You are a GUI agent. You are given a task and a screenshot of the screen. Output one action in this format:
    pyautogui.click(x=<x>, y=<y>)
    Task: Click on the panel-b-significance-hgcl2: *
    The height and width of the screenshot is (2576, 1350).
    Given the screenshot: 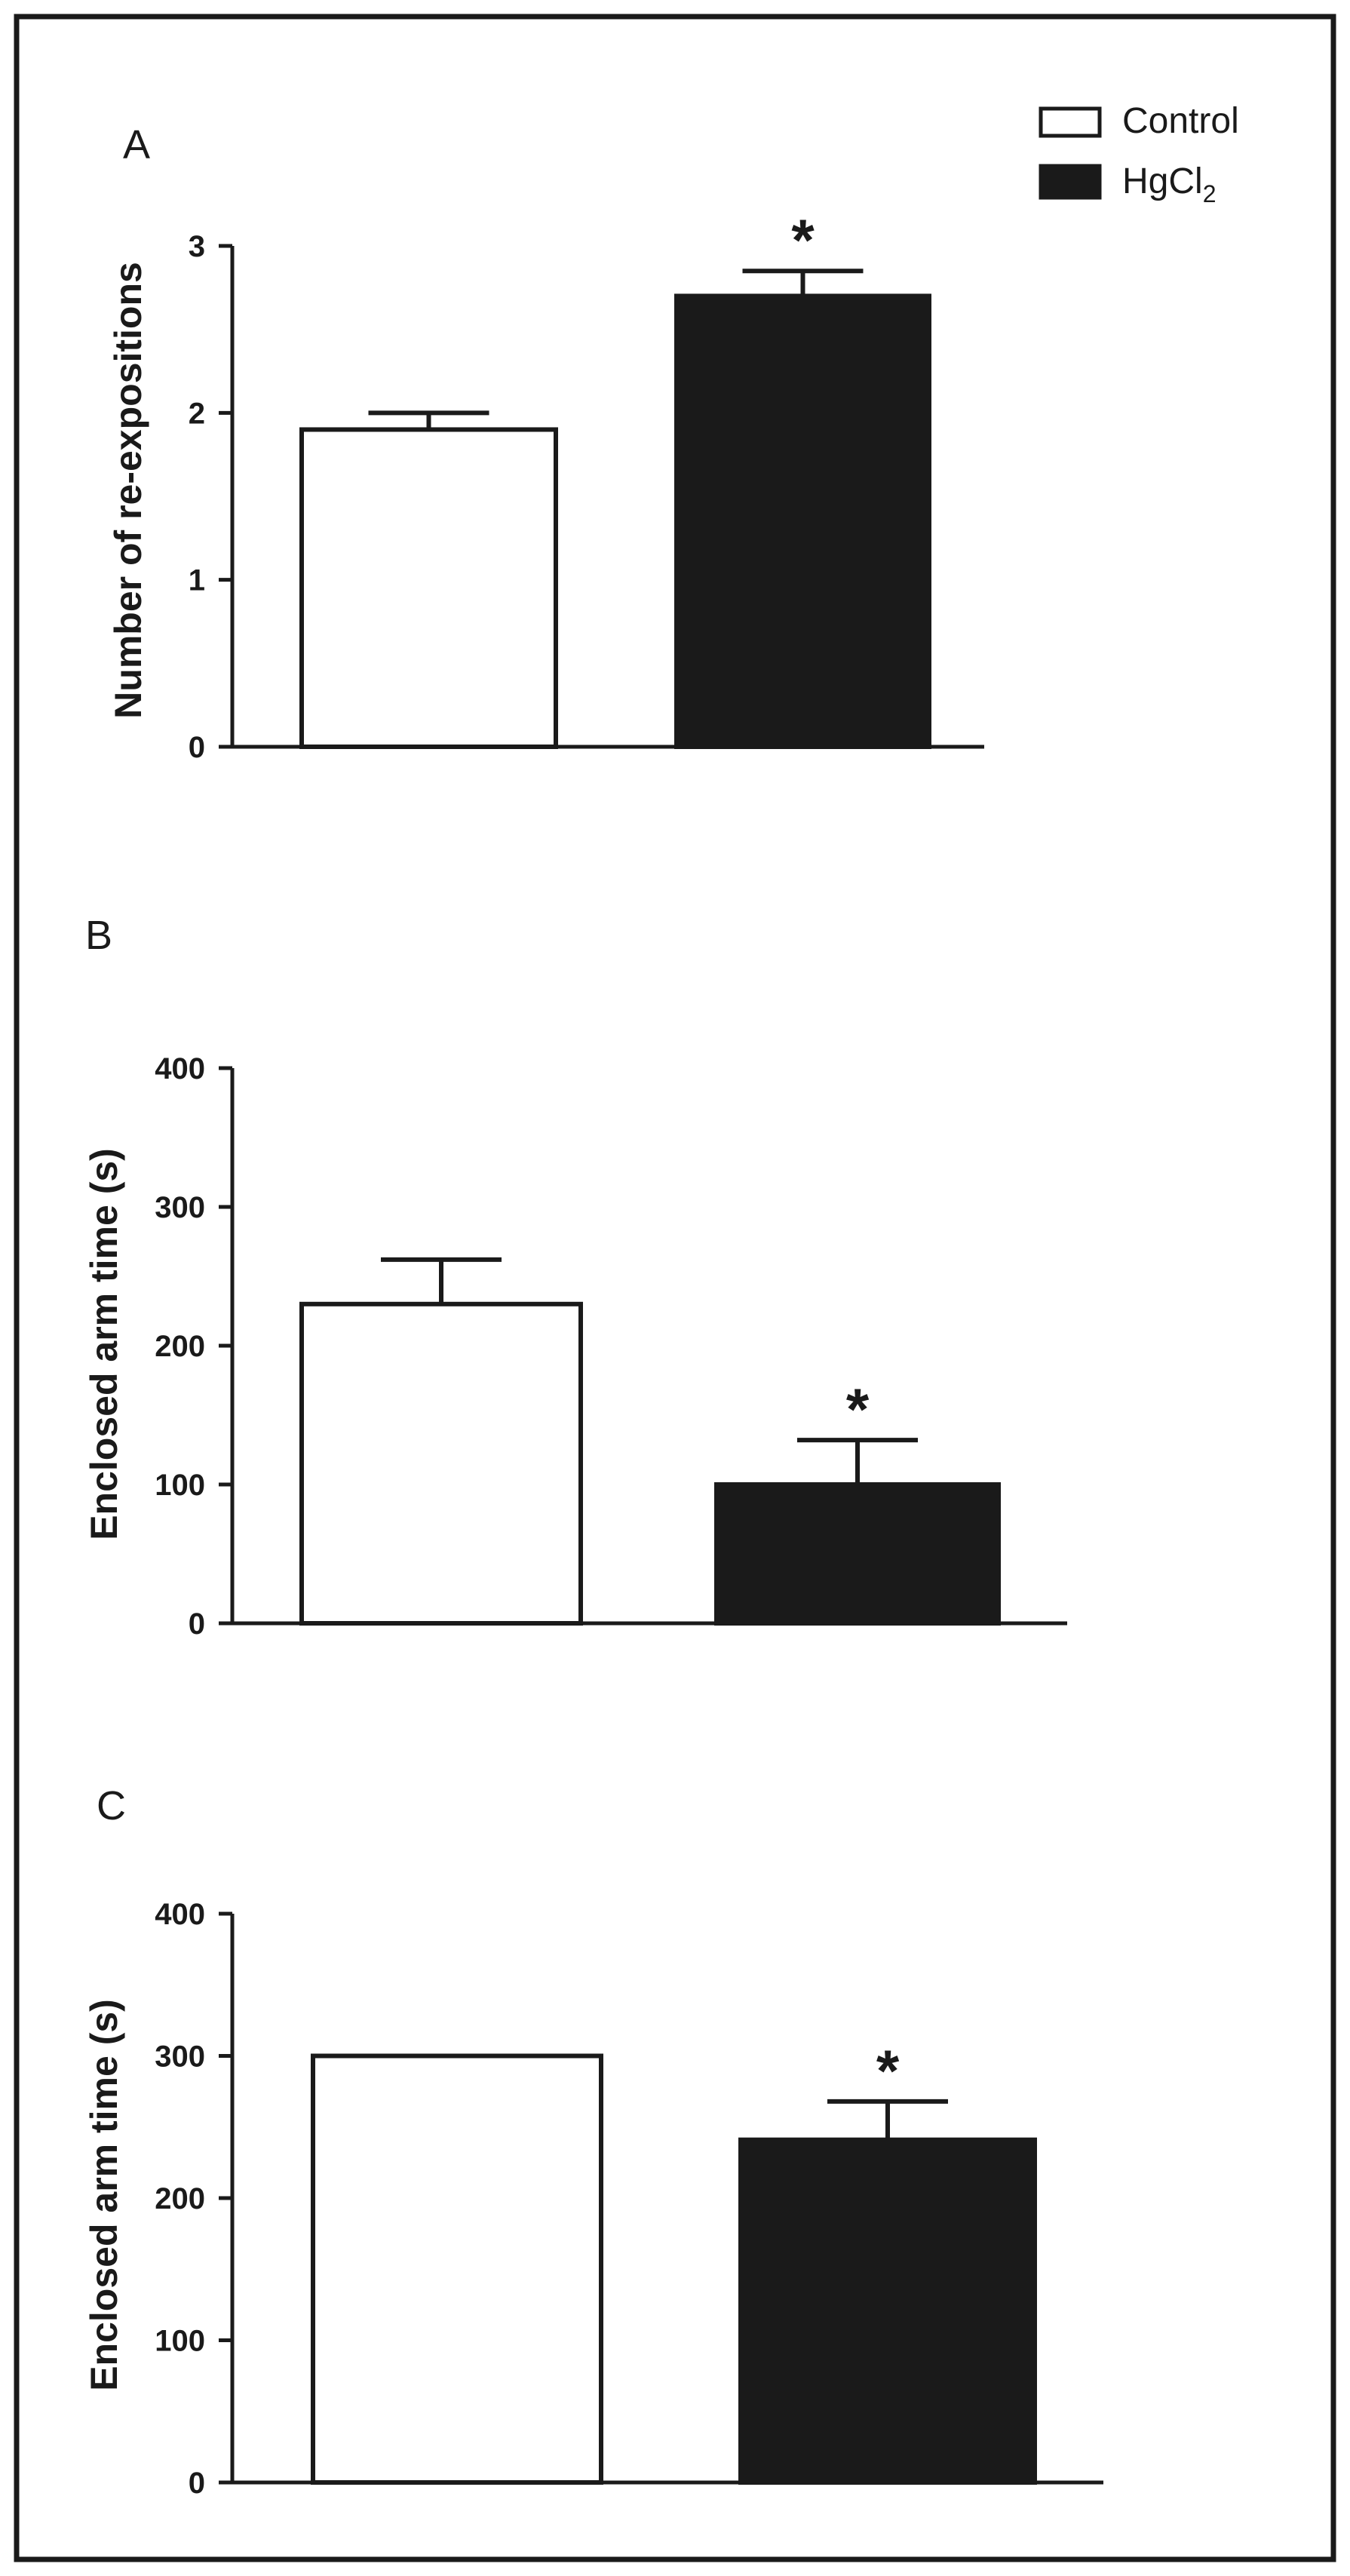 What is the action you would take?
    pyautogui.click(x=858, y=1409)
    